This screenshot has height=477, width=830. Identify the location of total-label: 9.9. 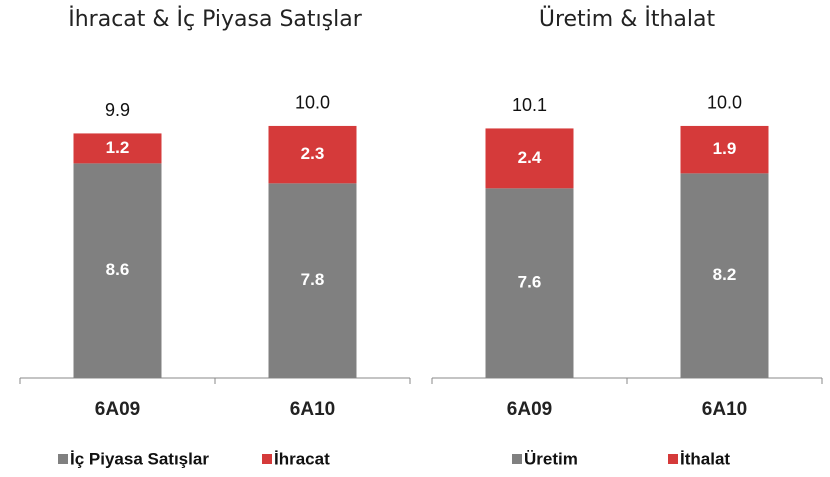
(117, 110).